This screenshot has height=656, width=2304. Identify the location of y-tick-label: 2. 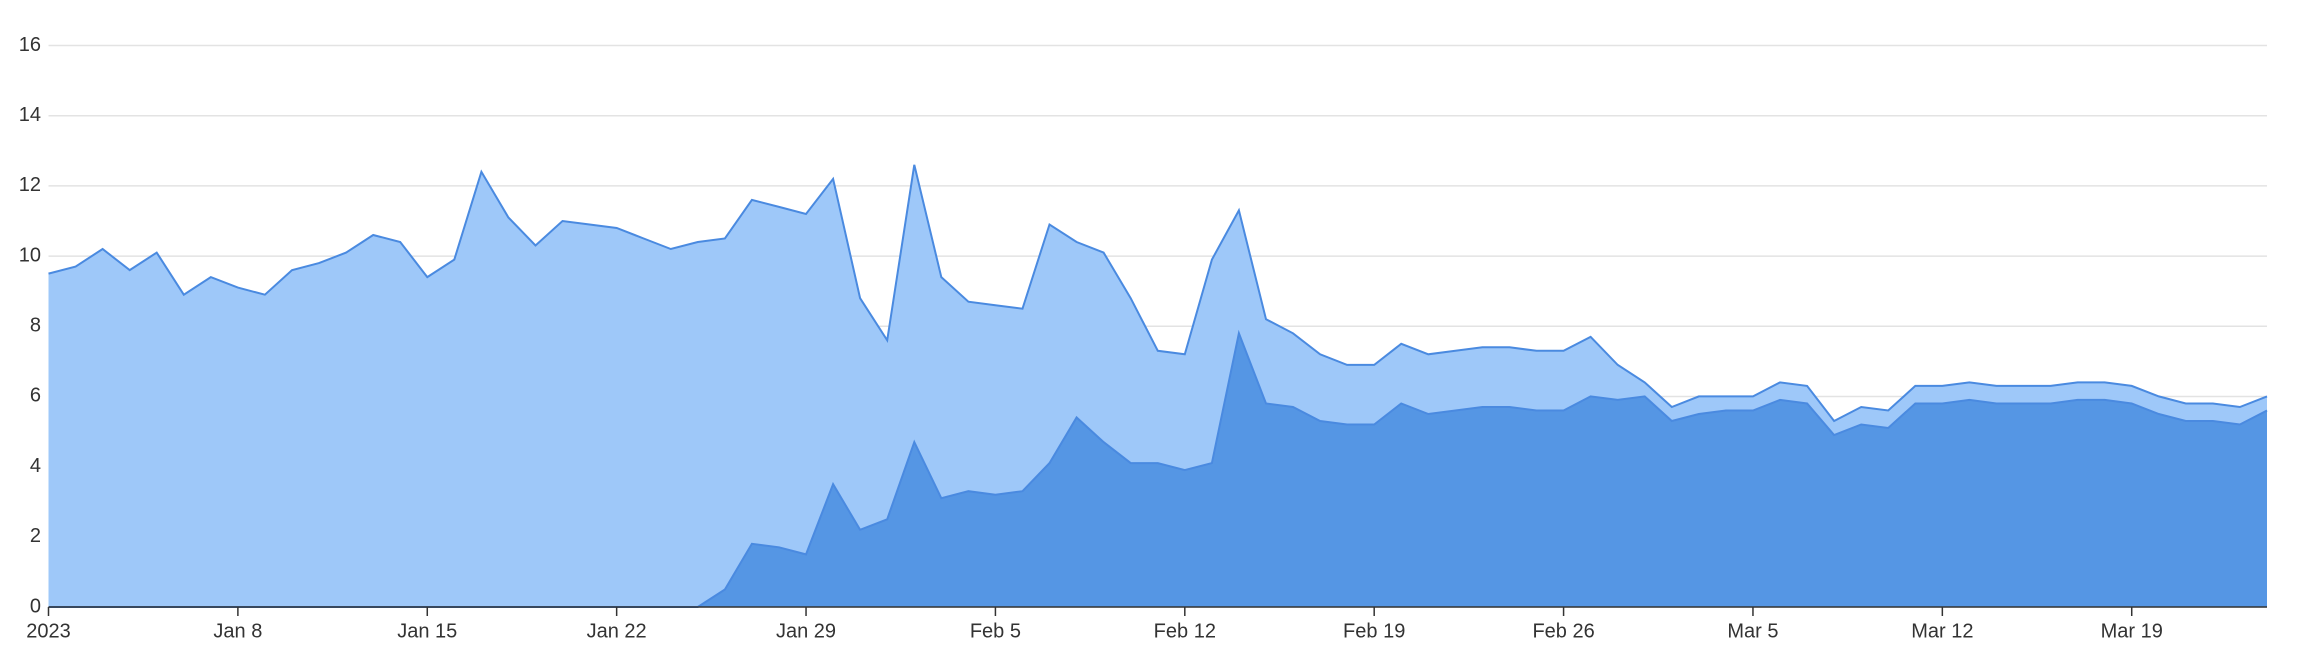
(35, 536).